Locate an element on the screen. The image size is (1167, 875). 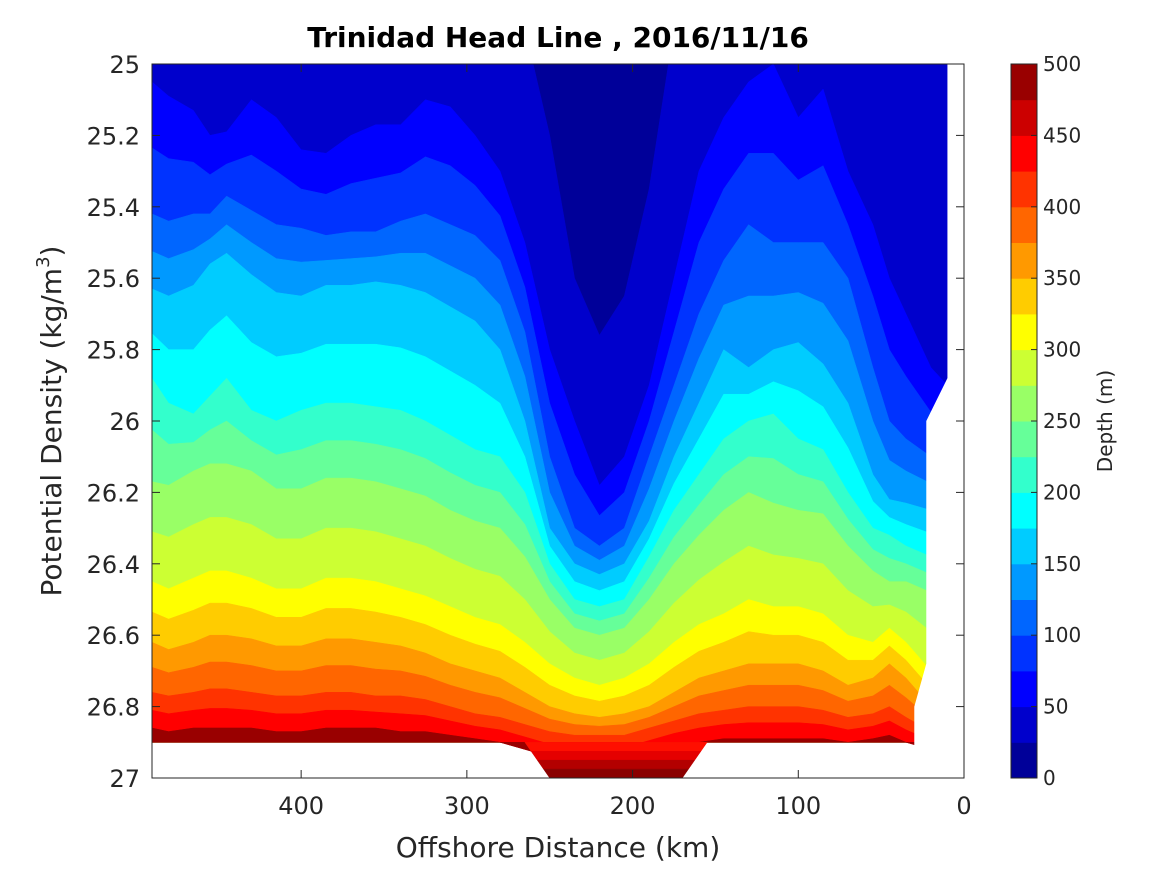
y-tick-label: 25.2 is located at coordinates (113, 136).